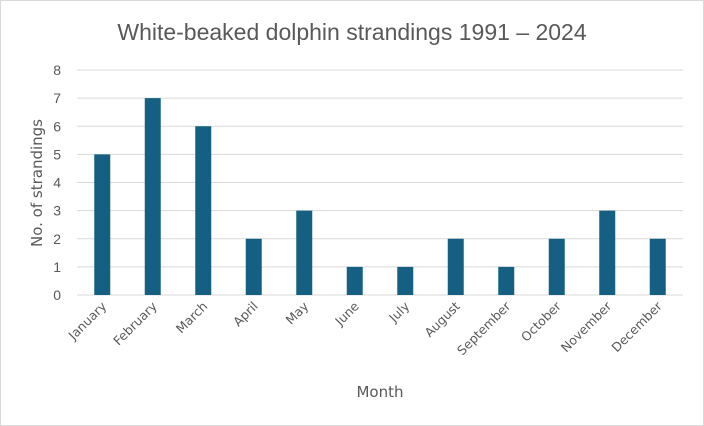 This screenshot has height=426, width=704. I want to click on y-axis-label: No. of strandings, so click(37, 183).